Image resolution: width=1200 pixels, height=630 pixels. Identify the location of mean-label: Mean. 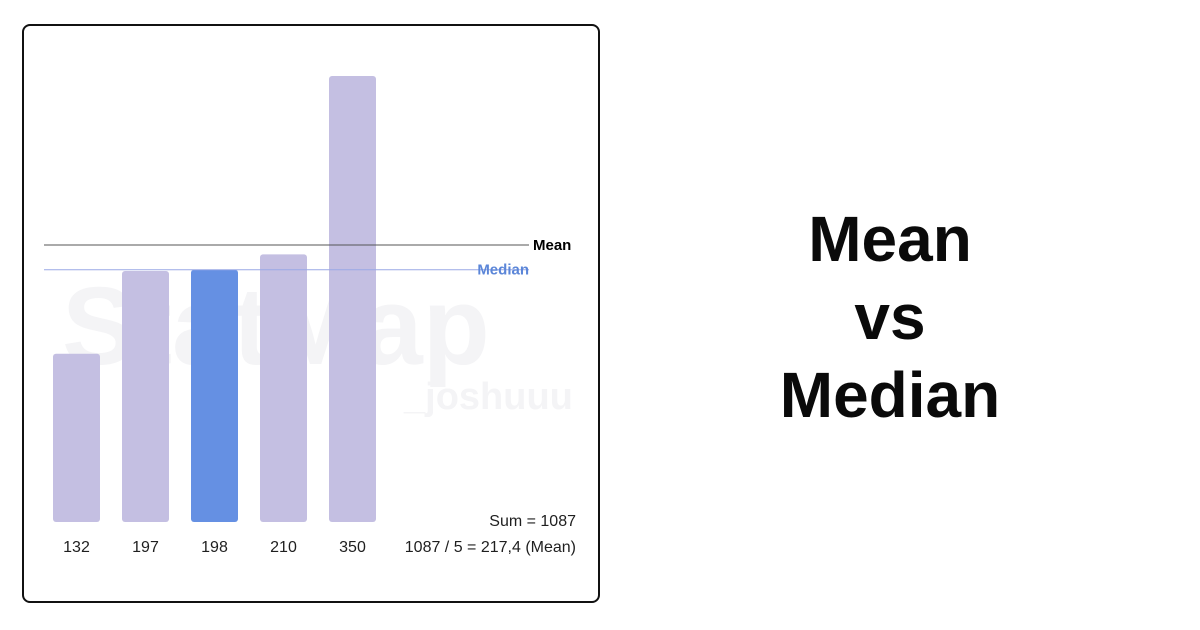
(552, 245).